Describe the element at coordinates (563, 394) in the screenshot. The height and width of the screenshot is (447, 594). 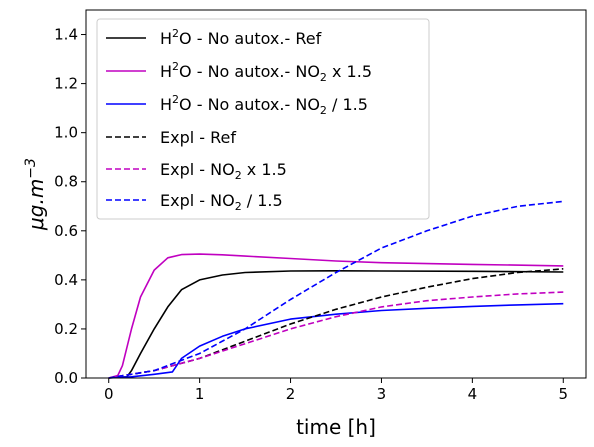
I see `x-tick-label: 5` at that location.